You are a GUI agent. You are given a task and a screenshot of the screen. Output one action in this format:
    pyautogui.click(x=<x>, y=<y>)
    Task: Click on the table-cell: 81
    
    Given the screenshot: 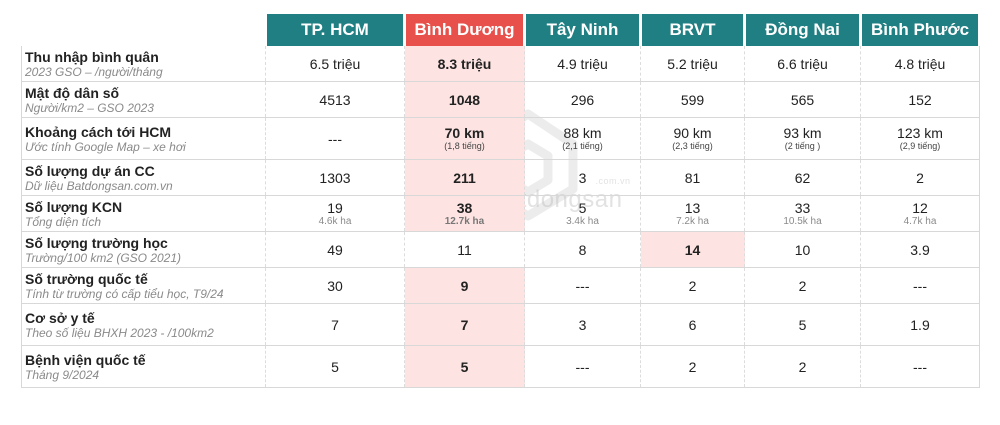 What is the action you would take?
    pyautogui.click(x=692, y=177)
    